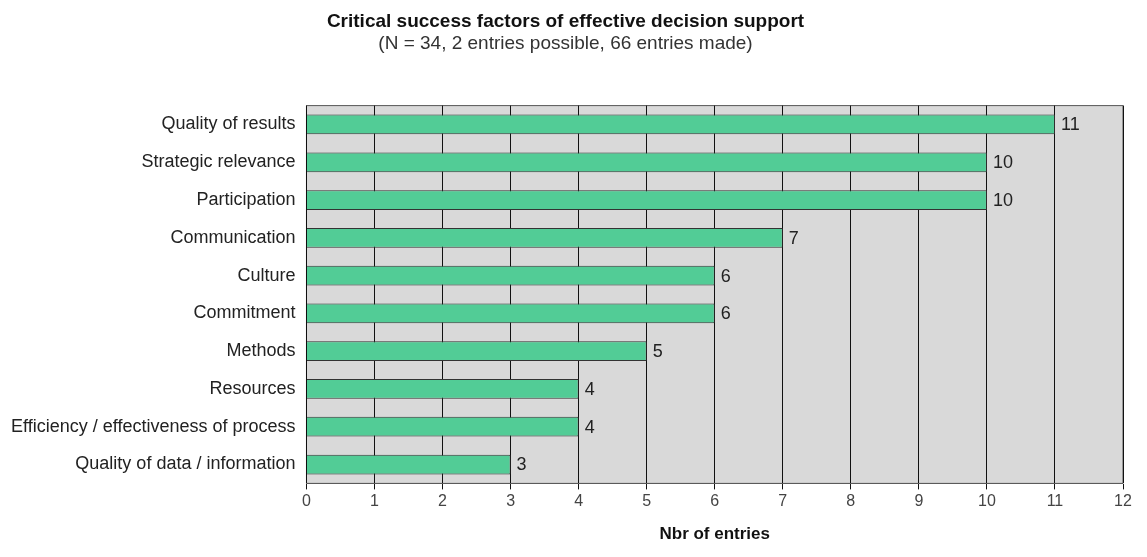 The height and width of the screenshot is (557, 1147). I want to click on y-tick-label: Commitment, so click(244, 312).